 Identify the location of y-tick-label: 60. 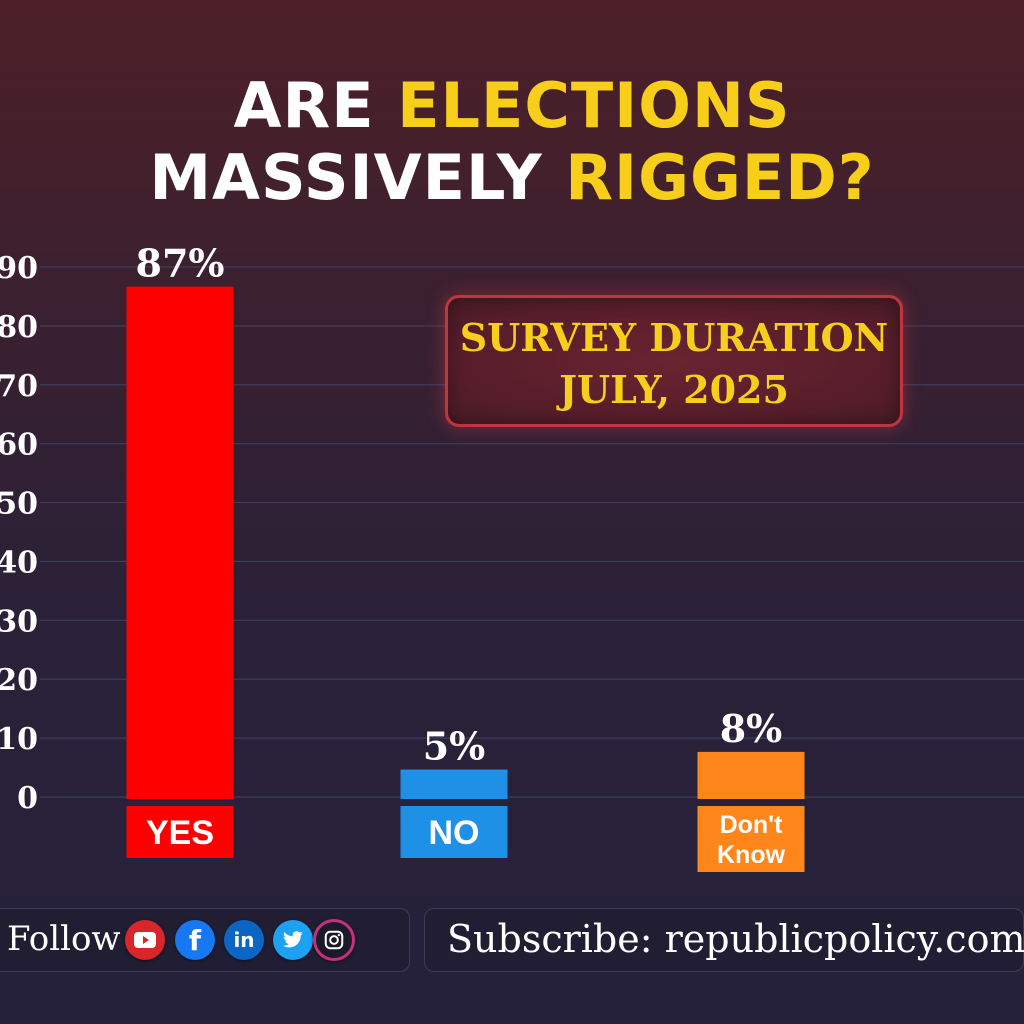
(19, 445).